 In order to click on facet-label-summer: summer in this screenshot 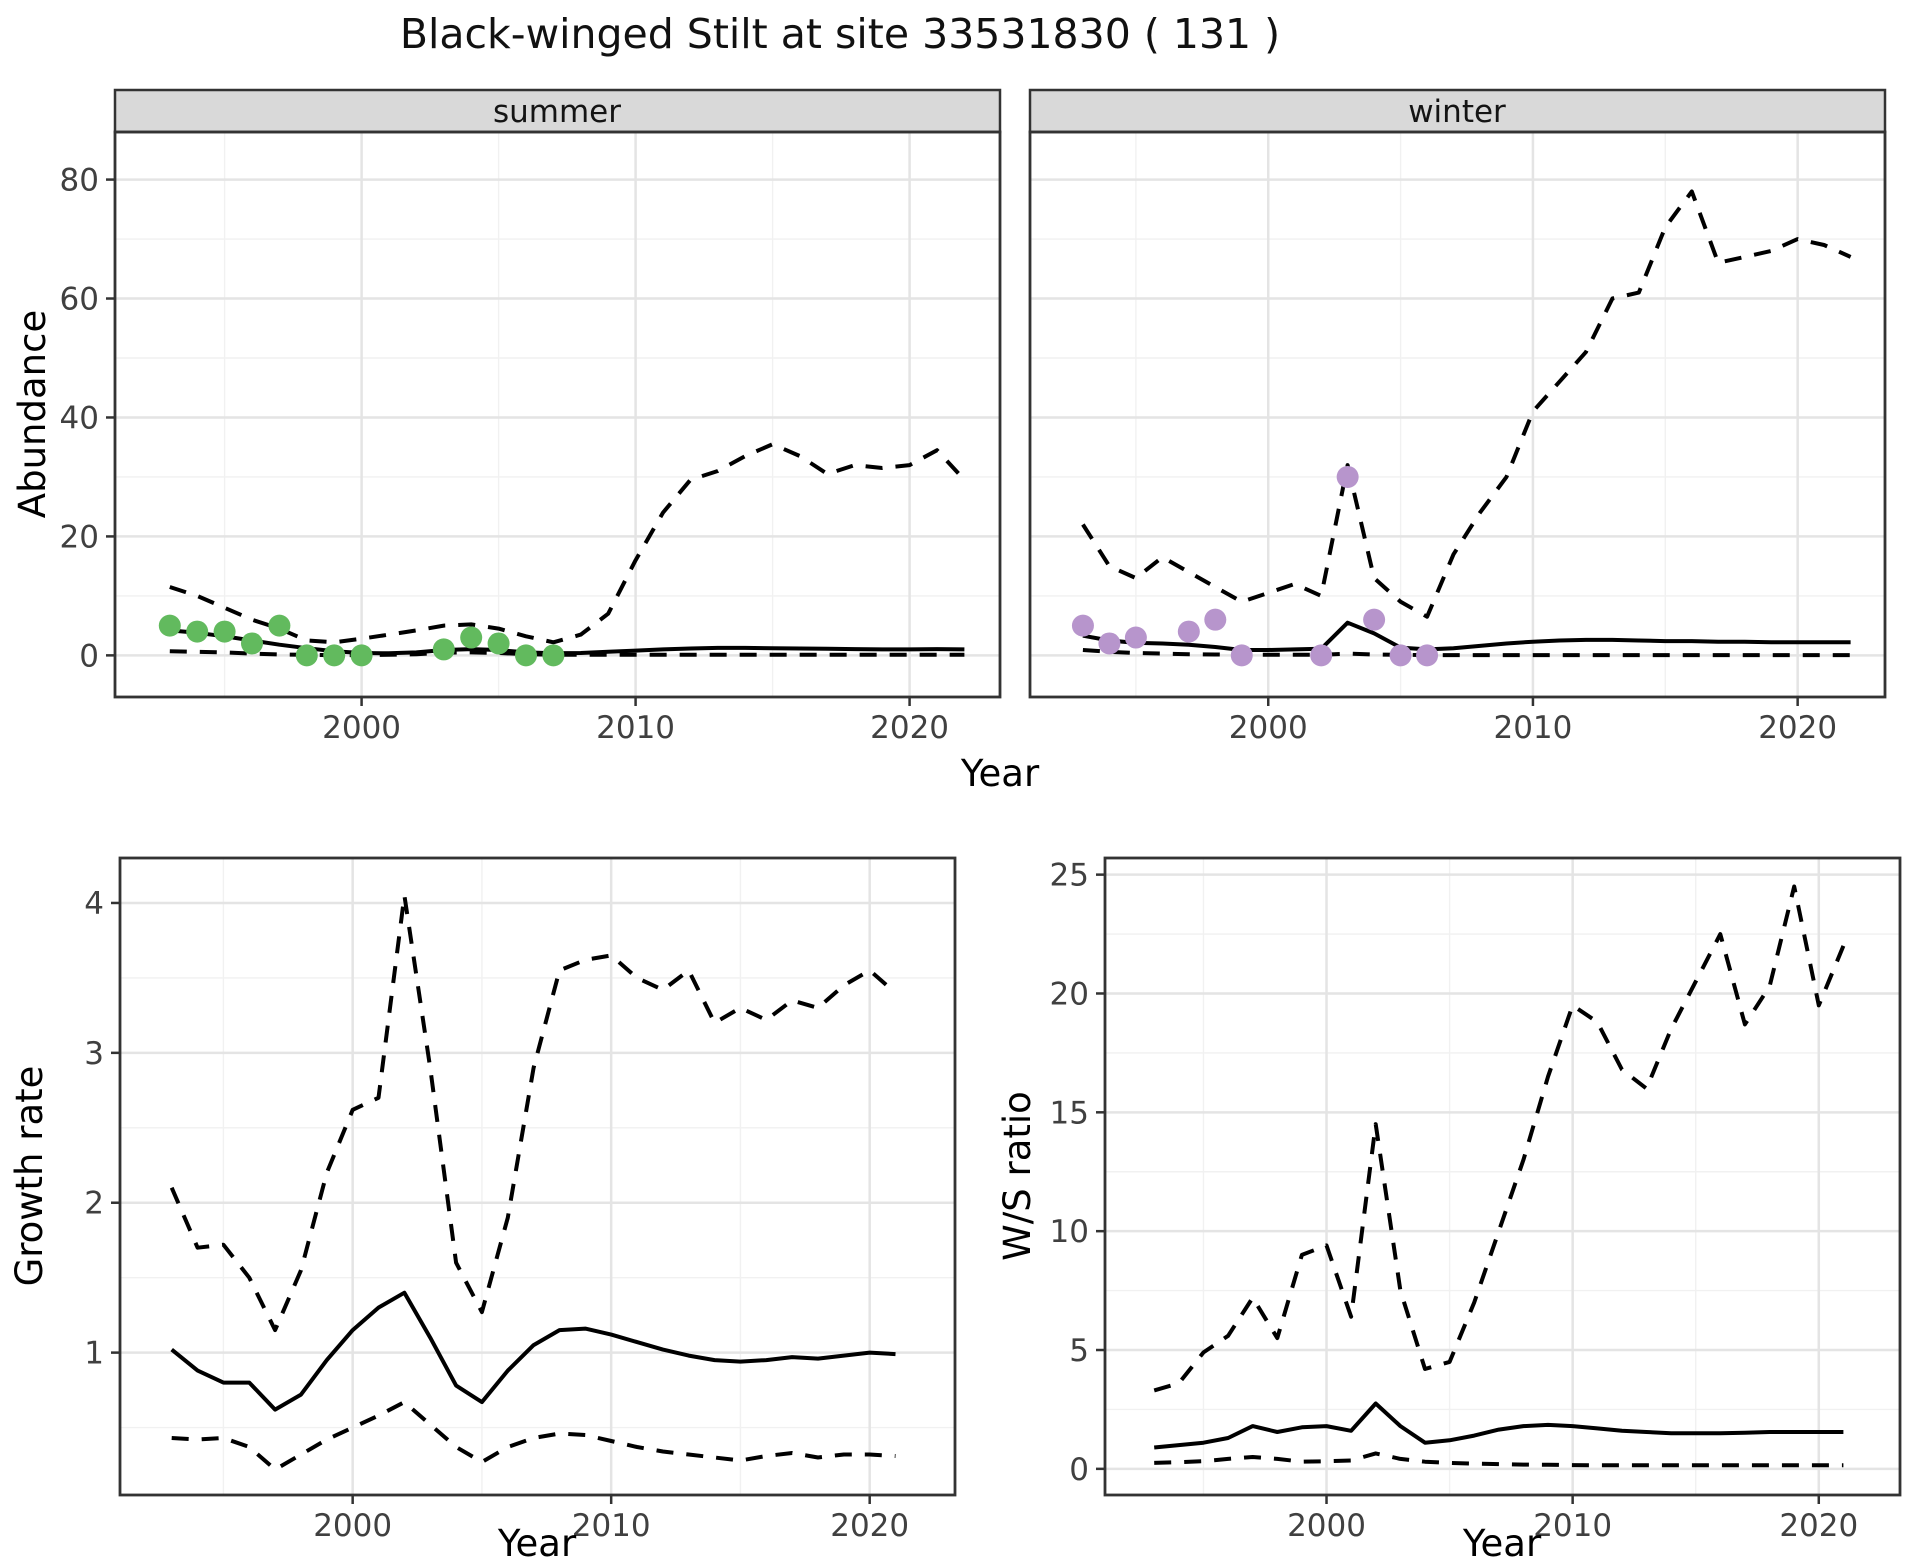, I will do `click(557, 112)`.